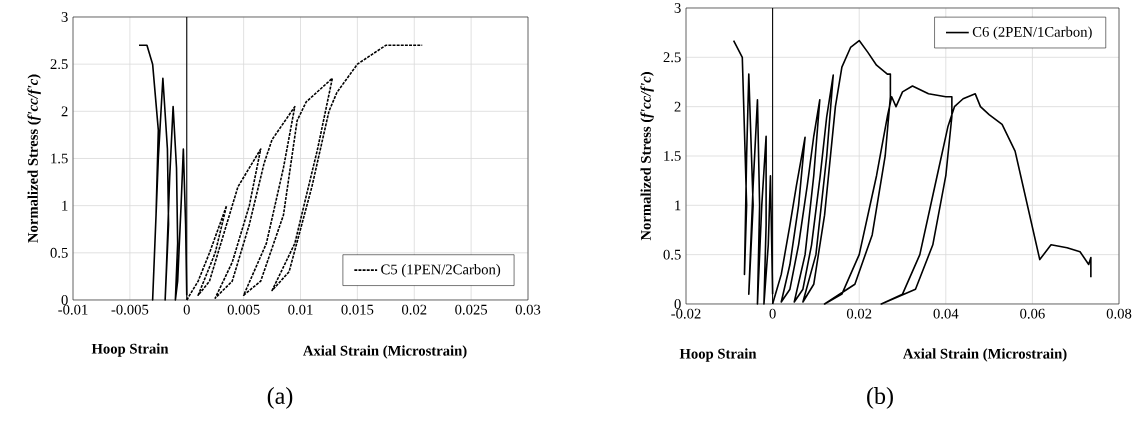  Describe the element at coordinates (1032, 33) in the screenshot. I see `legend-label: C6 (2PEN/1Carbon)` at that location.